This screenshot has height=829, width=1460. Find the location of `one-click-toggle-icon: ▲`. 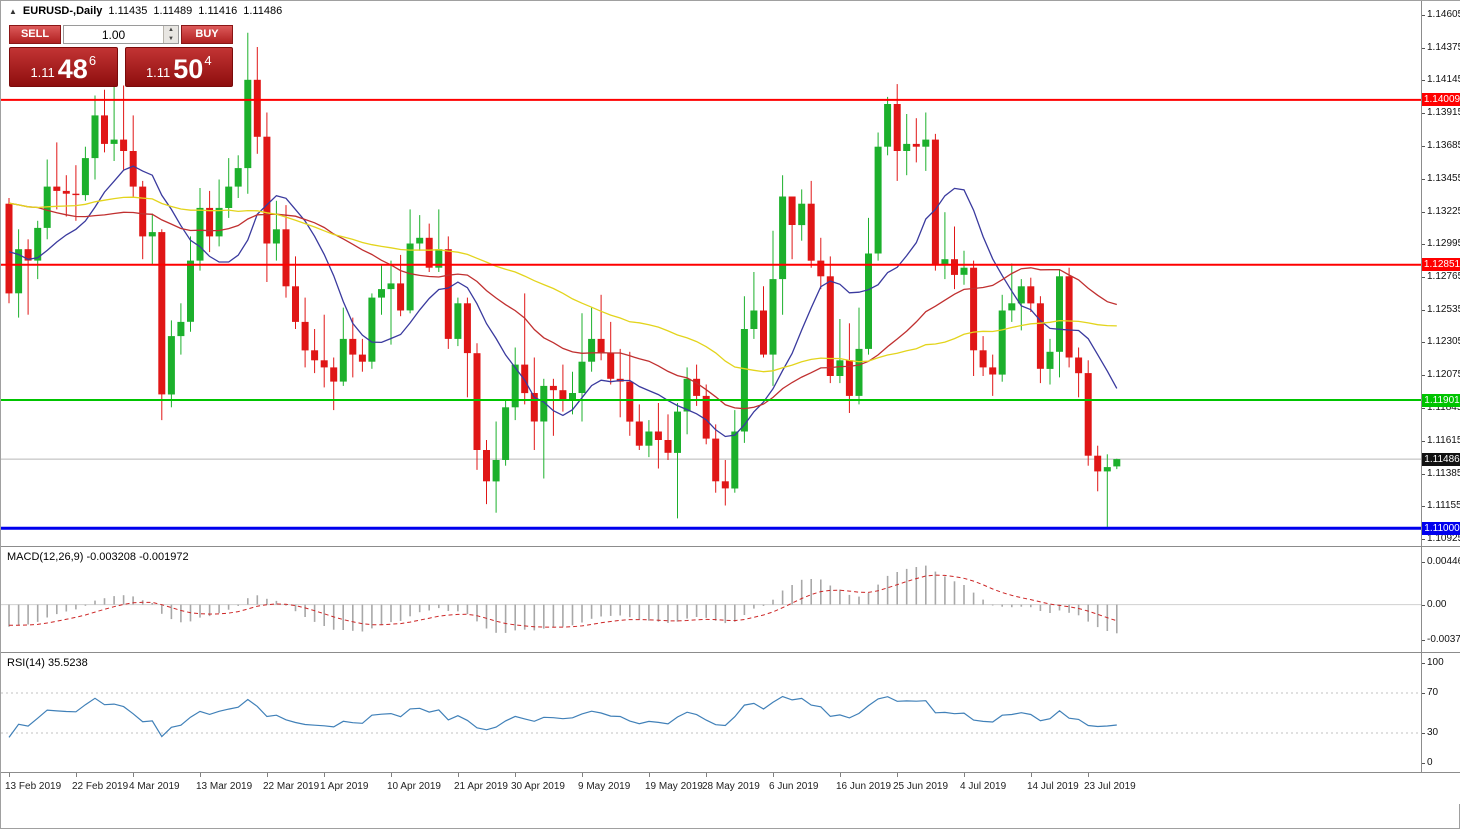

one-click-toggle-icon: ▲ is located at coordinates (13, 11).